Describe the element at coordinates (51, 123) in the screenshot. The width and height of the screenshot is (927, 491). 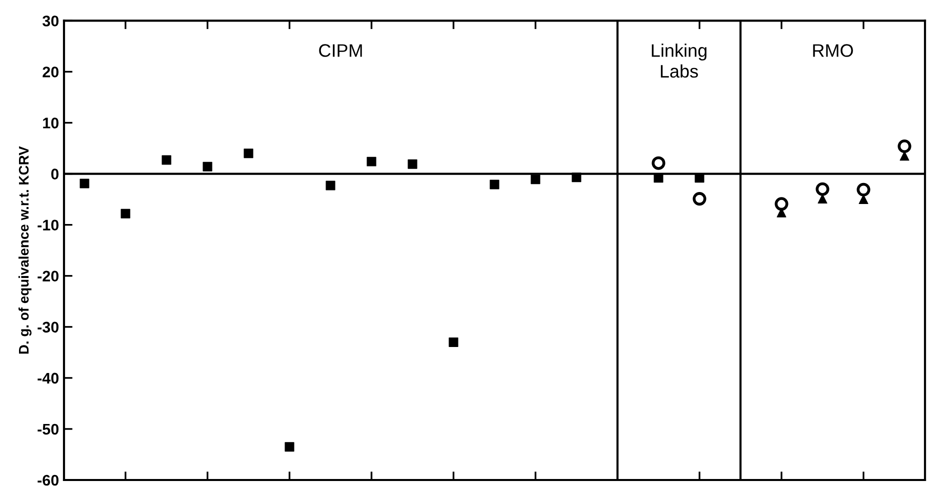
I see `y-tick-label: 10` at that location.